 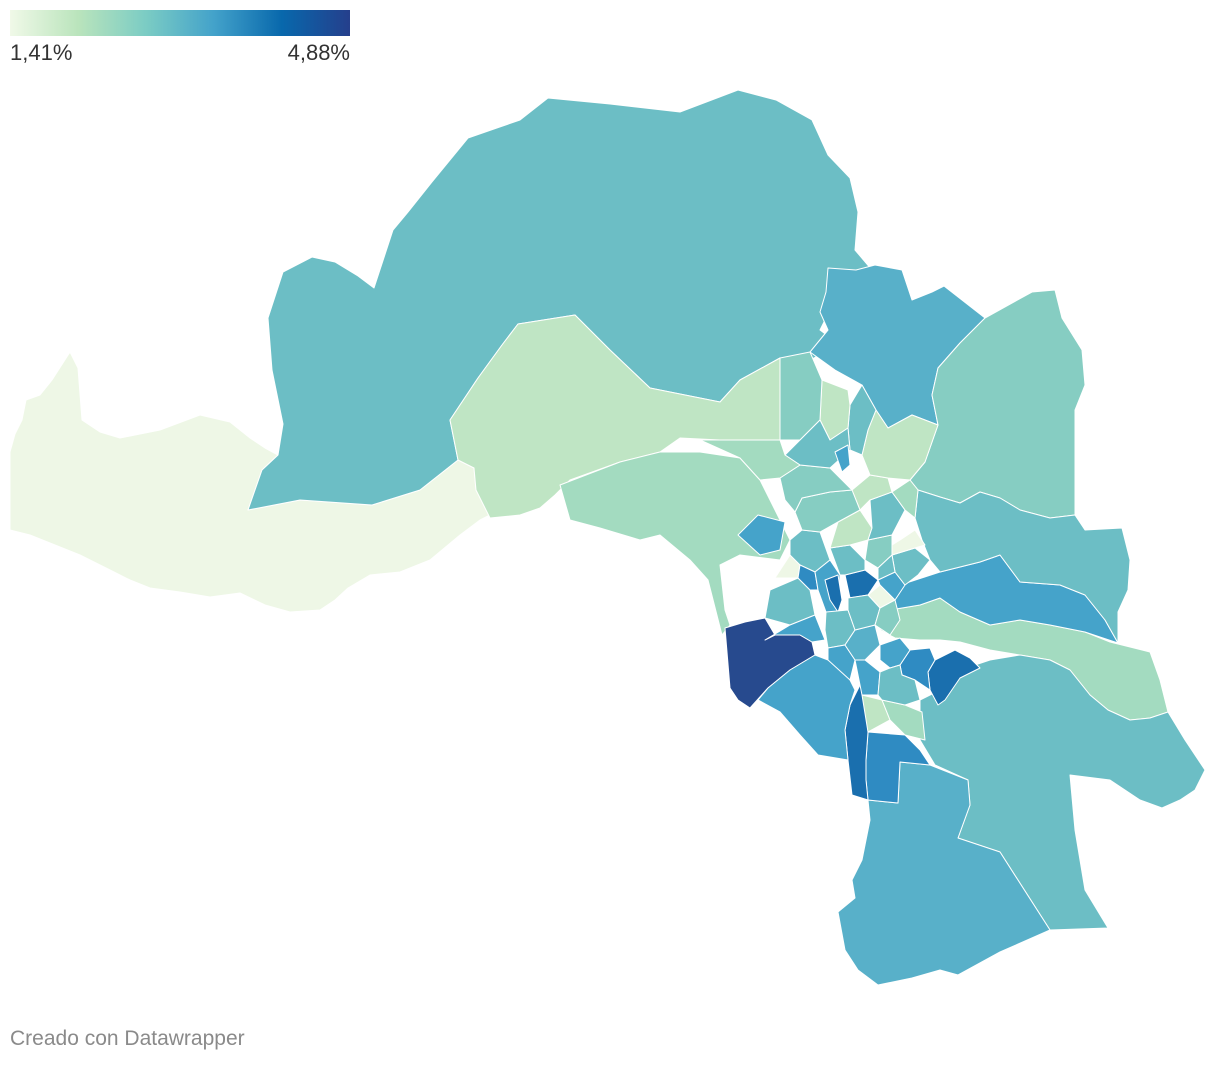 I want to click on legend-max-label: 4,88%, so click(x=318, y=52).